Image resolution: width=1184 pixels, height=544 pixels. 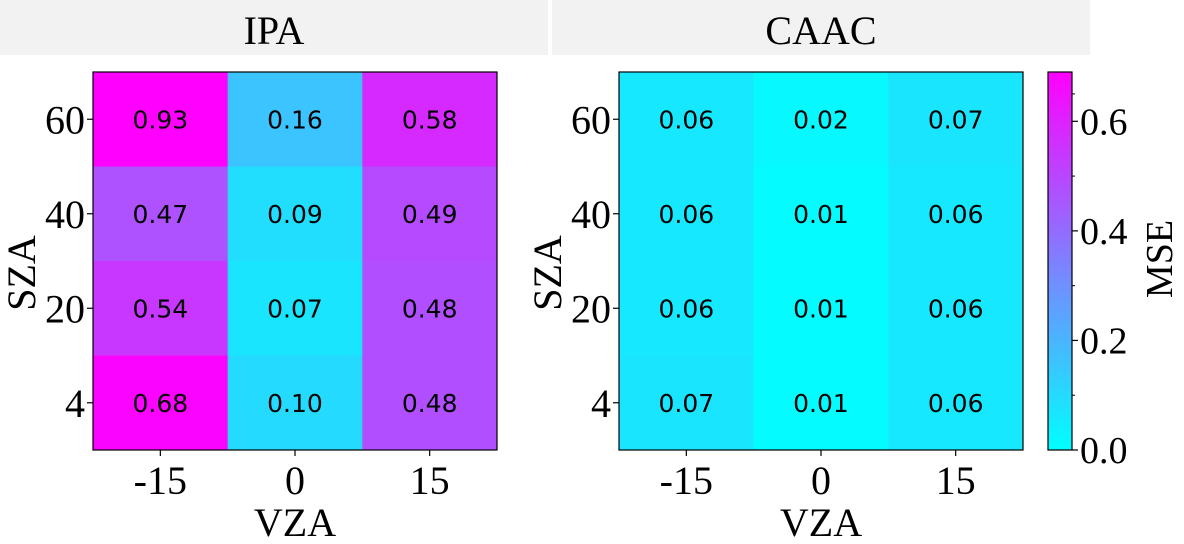 I want to click on colorbar, so click(x=1060, y=261).